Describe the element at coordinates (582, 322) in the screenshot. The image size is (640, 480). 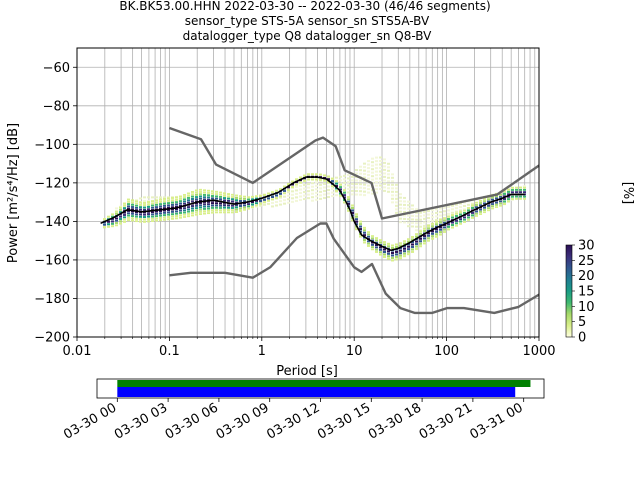
I see `colorbar-tick-label: 5` at that location.